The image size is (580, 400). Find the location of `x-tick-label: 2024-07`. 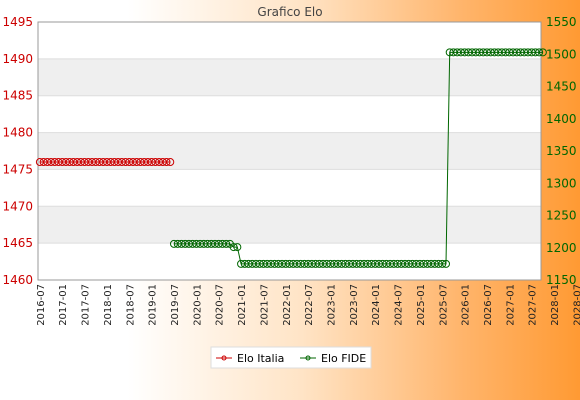

x-tick-label: 2024-07 is located at coordinates (399, 305).